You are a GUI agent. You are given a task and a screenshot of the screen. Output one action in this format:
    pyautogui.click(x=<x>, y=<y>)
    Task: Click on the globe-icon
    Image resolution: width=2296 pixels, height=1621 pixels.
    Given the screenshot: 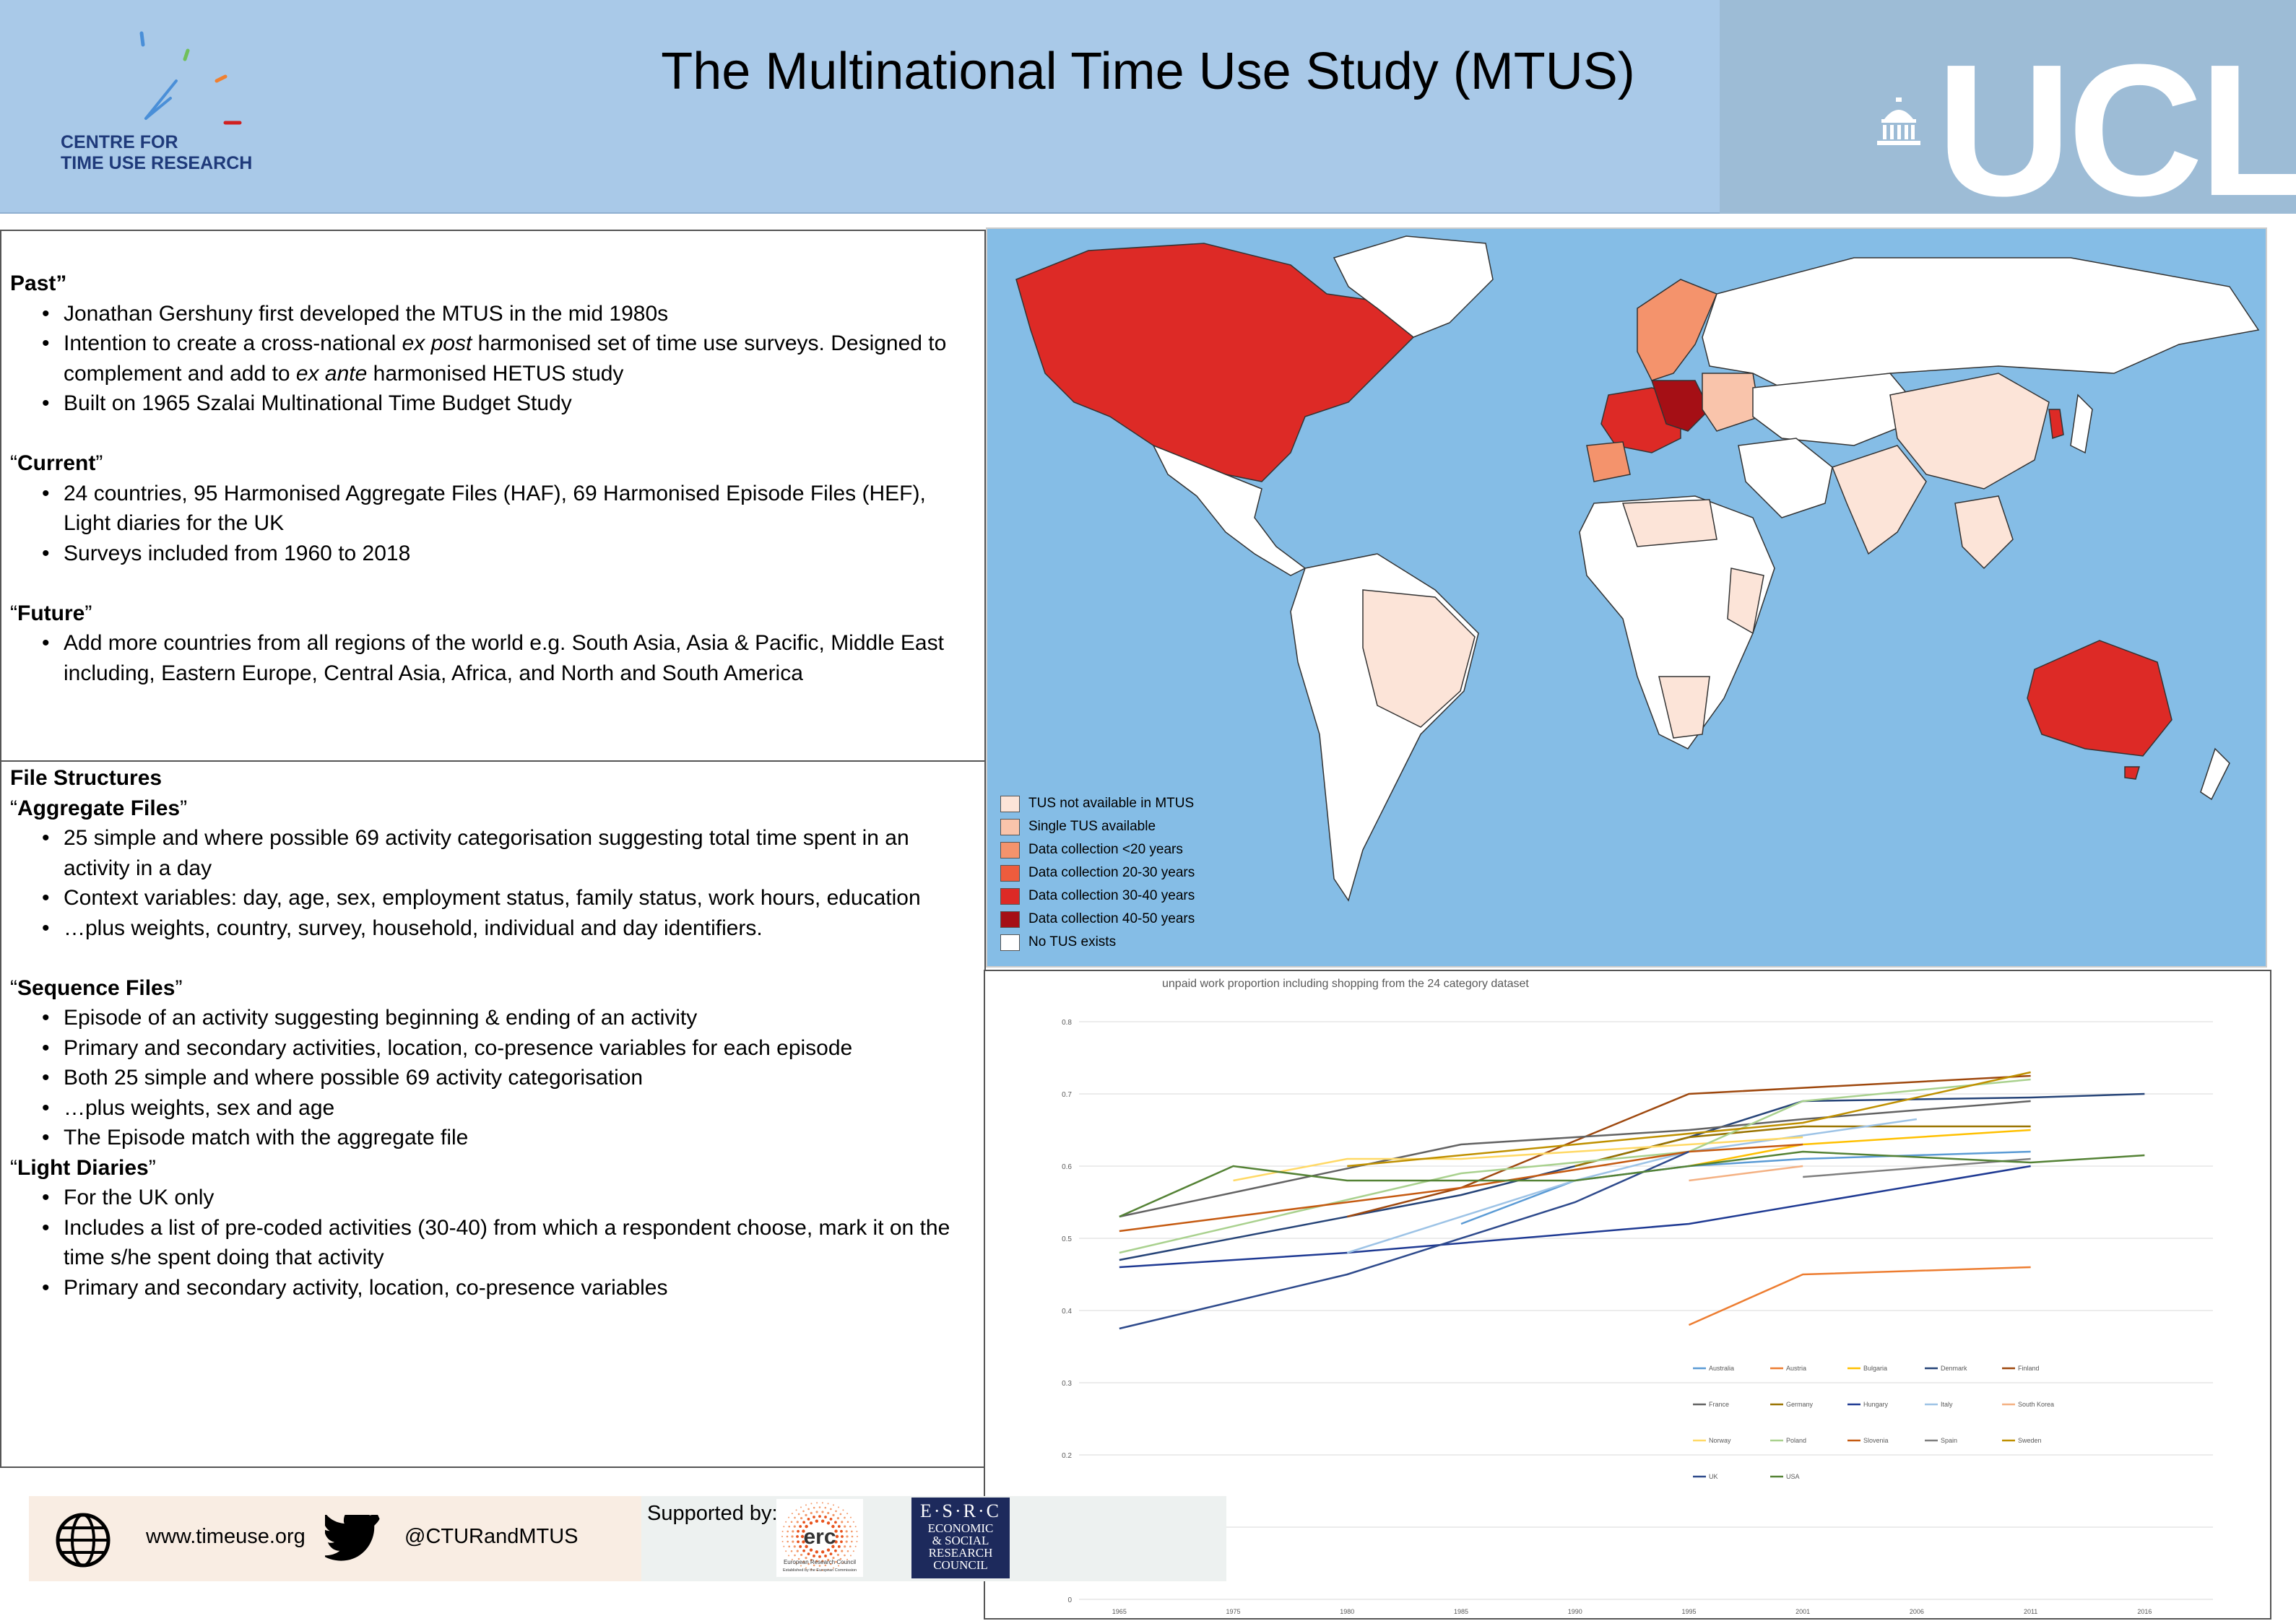 What is the action you would take?
    pyautogui.click(x=83, y=1540)
    